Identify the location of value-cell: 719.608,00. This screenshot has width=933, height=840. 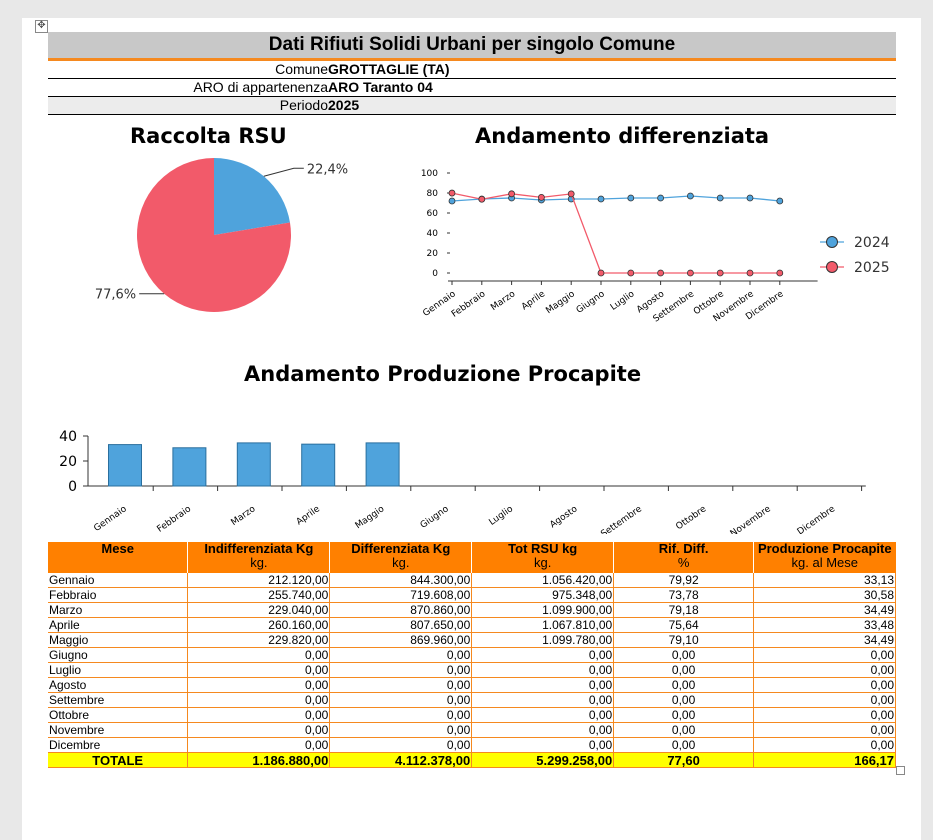
(401, 595).